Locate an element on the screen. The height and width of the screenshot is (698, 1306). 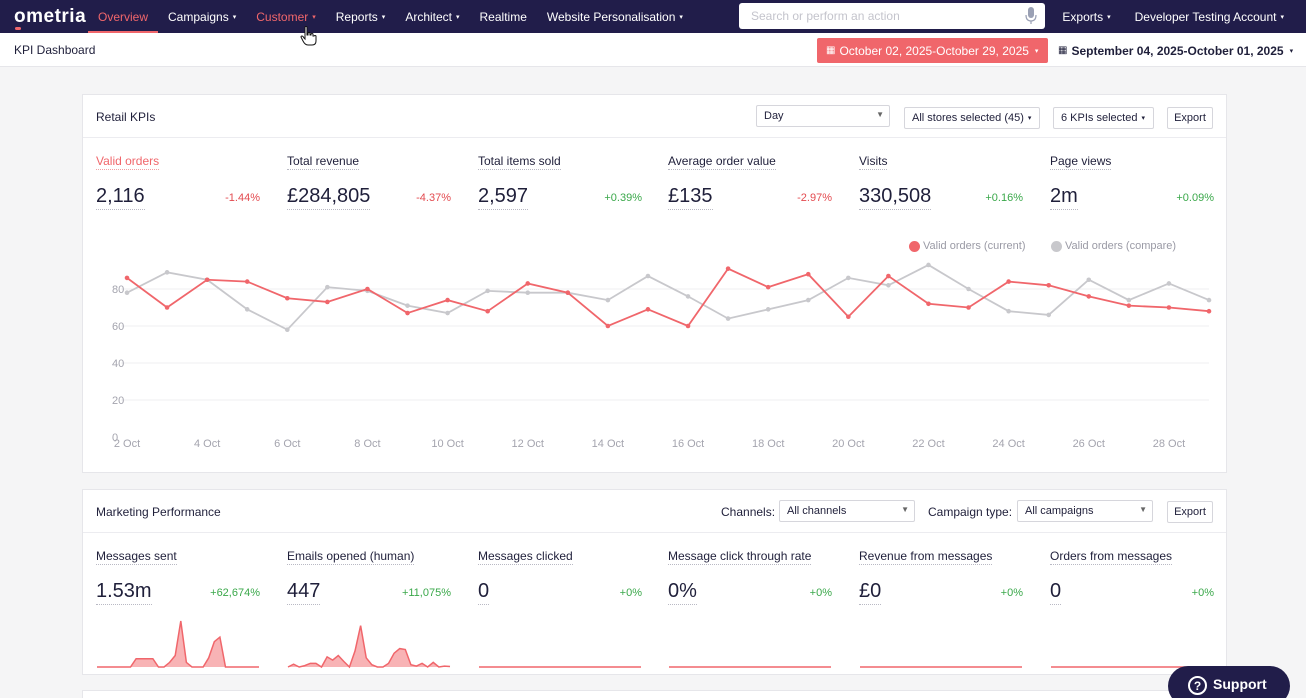
logo-text: ometria is located at coordinates (50, 16).